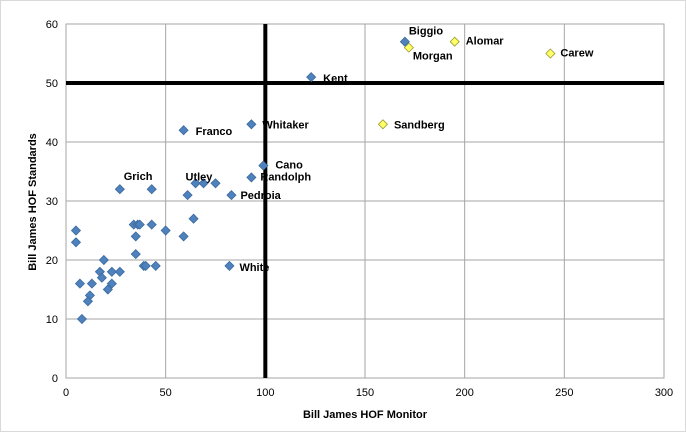  What do you see at coordinates (408, 47) in the screenshot?
I see `point-morgan` at bounding box center [408, 47].